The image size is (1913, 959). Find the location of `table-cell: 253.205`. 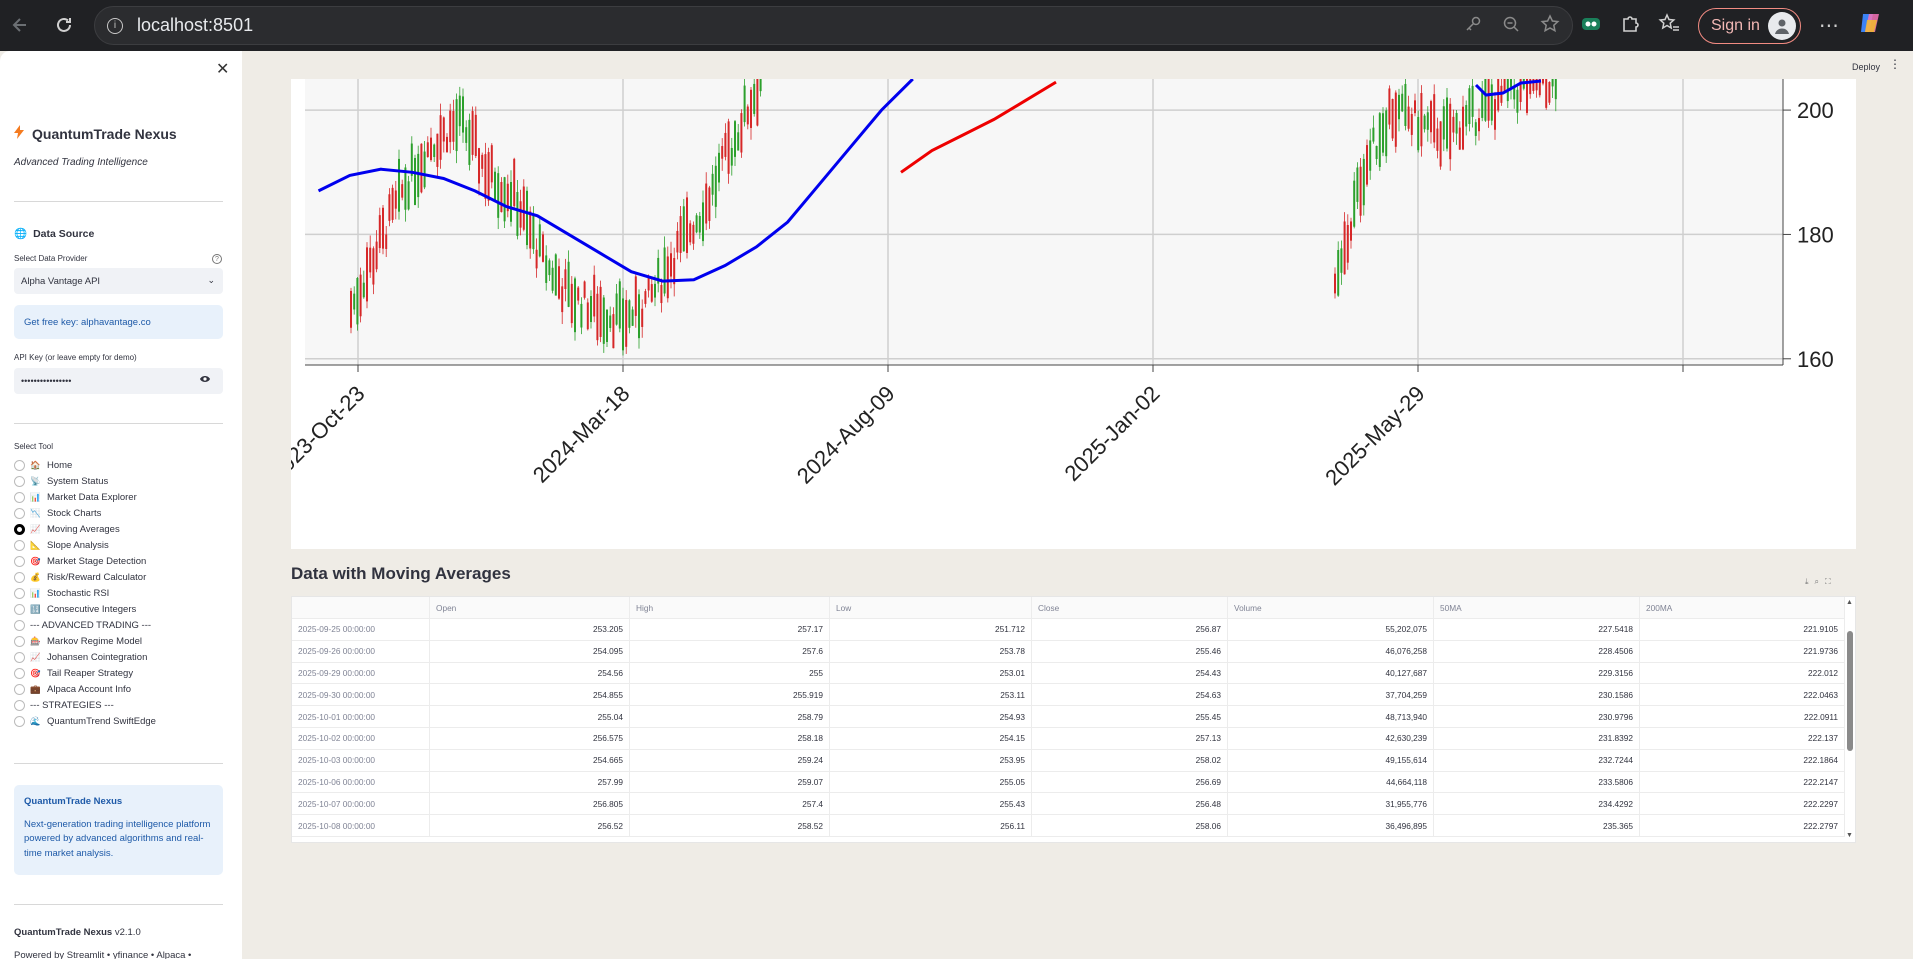

table-cell: 253.205 is located at coordinates (530, 629).